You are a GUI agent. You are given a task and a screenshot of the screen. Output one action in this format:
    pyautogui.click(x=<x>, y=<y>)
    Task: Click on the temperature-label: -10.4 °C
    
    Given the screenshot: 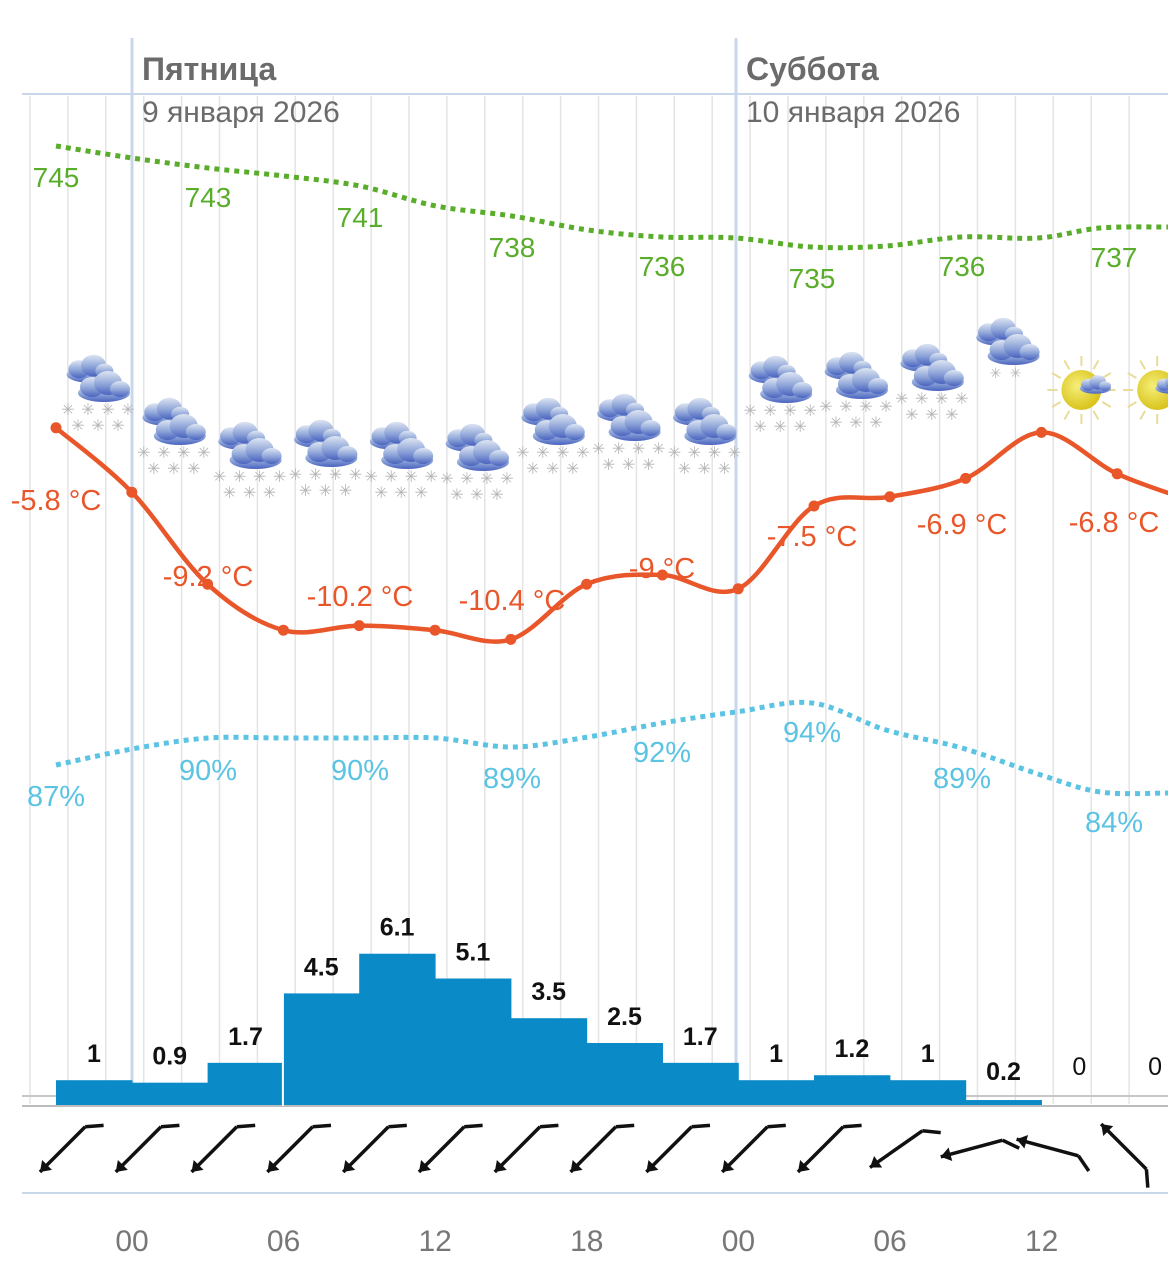 What is the action you would take?
    pyautogui.click(x=512, y=601)
    